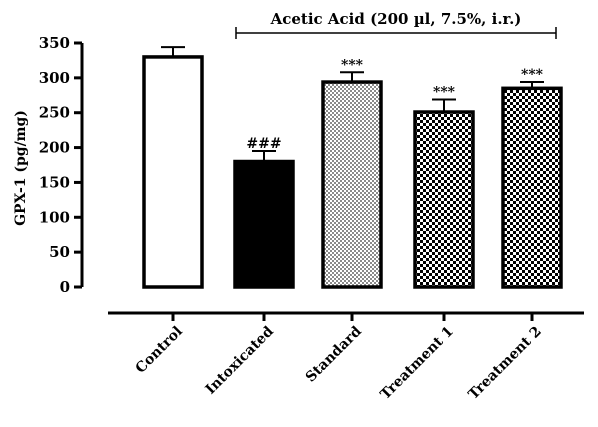  I want to click on y-tick-label: 100, so click(54, 217).